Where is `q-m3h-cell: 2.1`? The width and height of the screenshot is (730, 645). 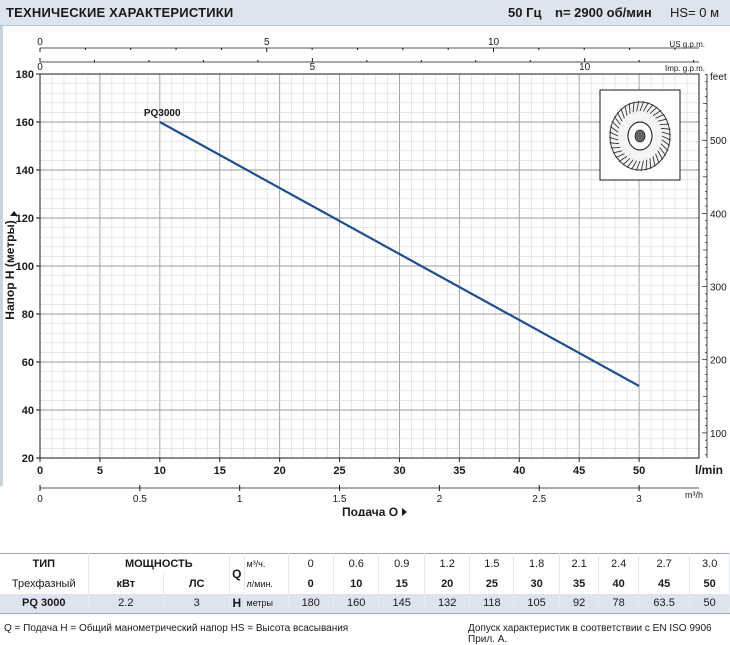
q-m3h-cell: 2.1 is located at coordinates (579, 563).